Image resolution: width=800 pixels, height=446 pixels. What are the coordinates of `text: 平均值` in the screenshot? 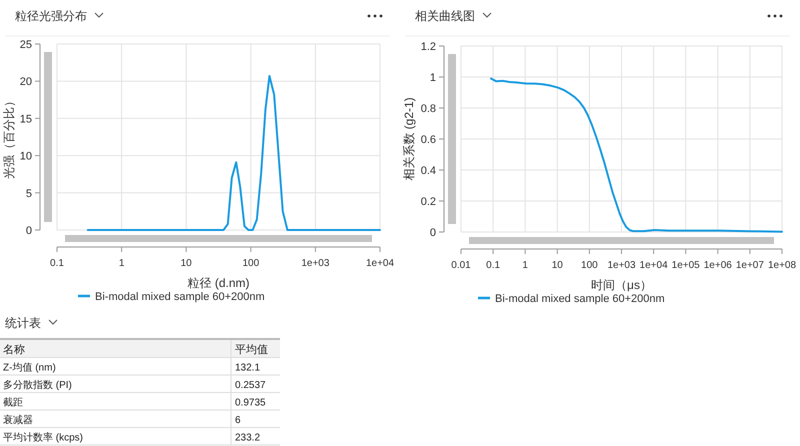 It's located at (251, 350).